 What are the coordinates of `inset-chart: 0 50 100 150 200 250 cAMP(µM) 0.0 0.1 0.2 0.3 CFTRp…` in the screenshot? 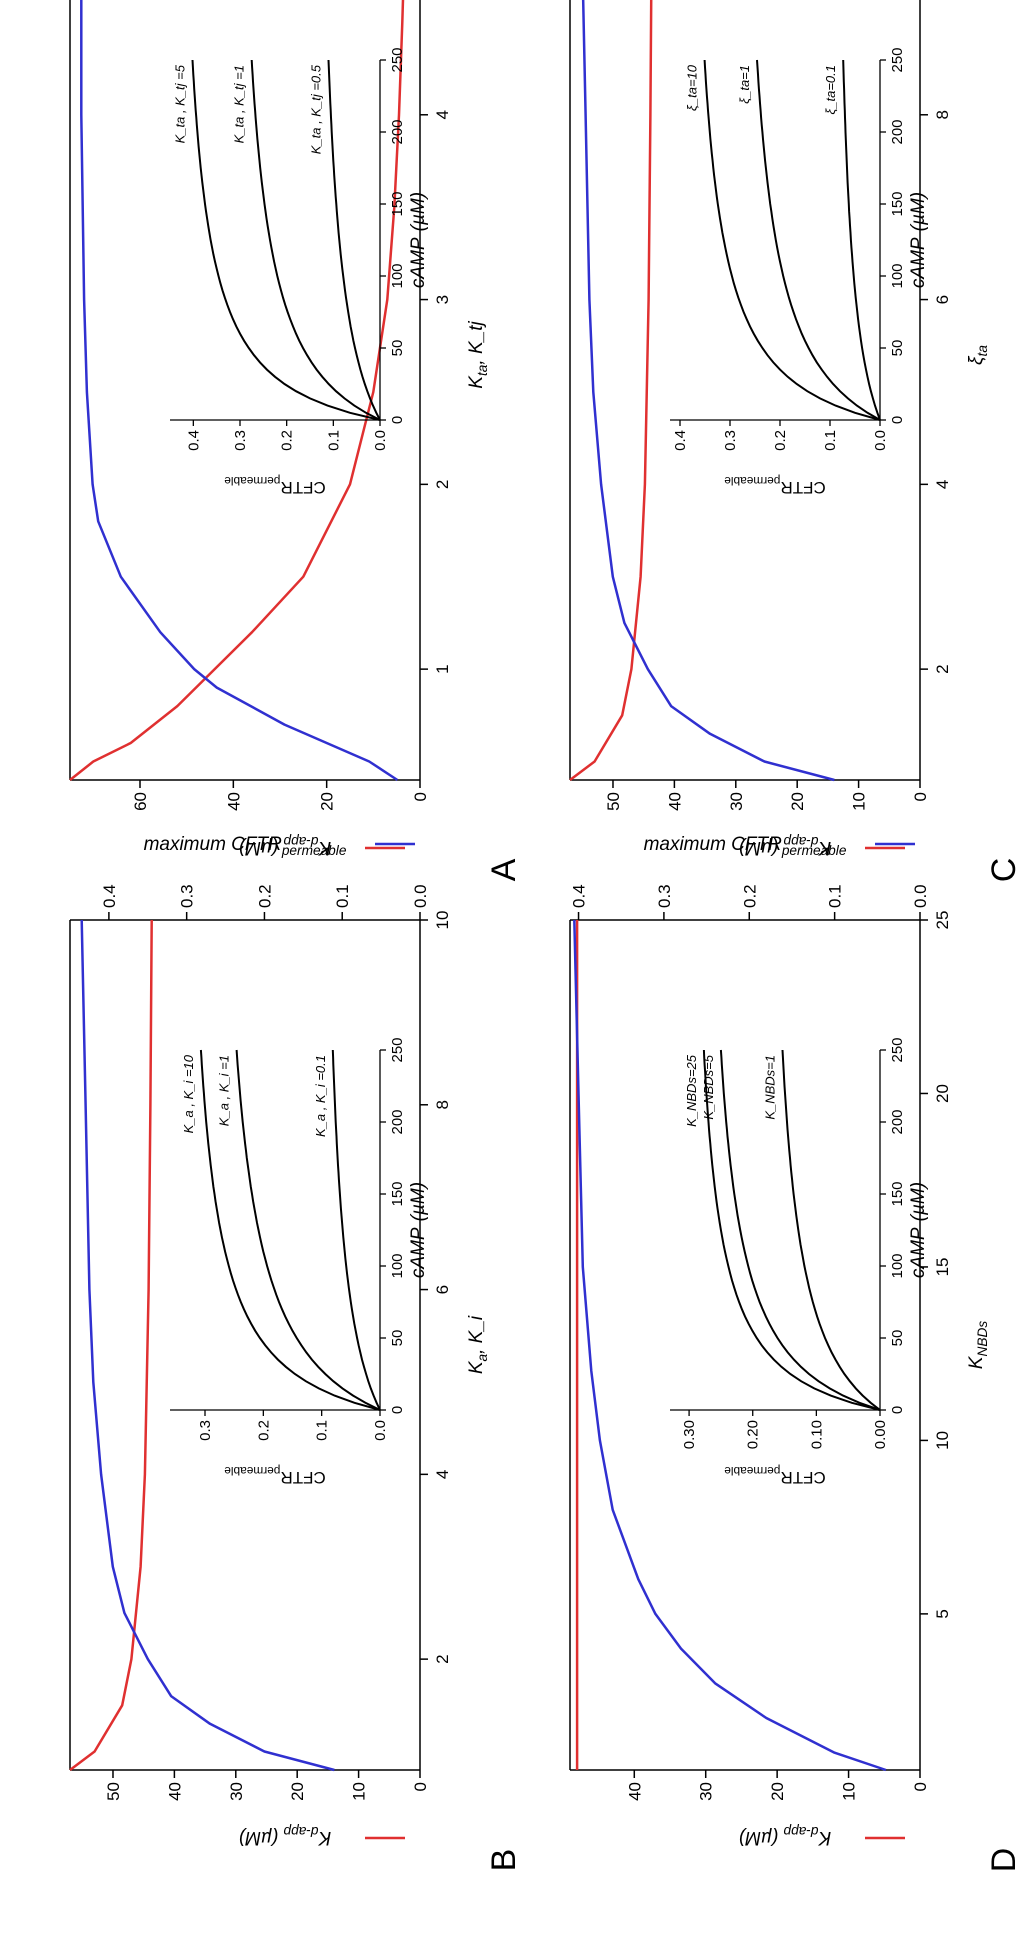 It's located at (299, 1262).